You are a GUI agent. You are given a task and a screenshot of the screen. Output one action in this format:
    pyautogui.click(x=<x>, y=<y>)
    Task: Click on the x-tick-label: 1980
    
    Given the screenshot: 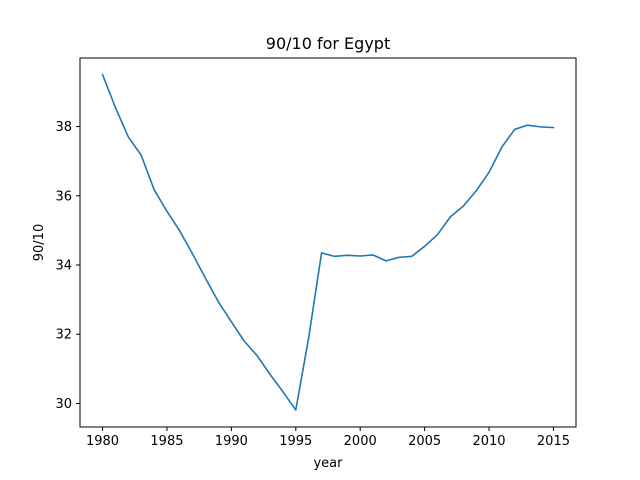 What is the action you would take?
    pyautogui.click(x=102, y=441)
    